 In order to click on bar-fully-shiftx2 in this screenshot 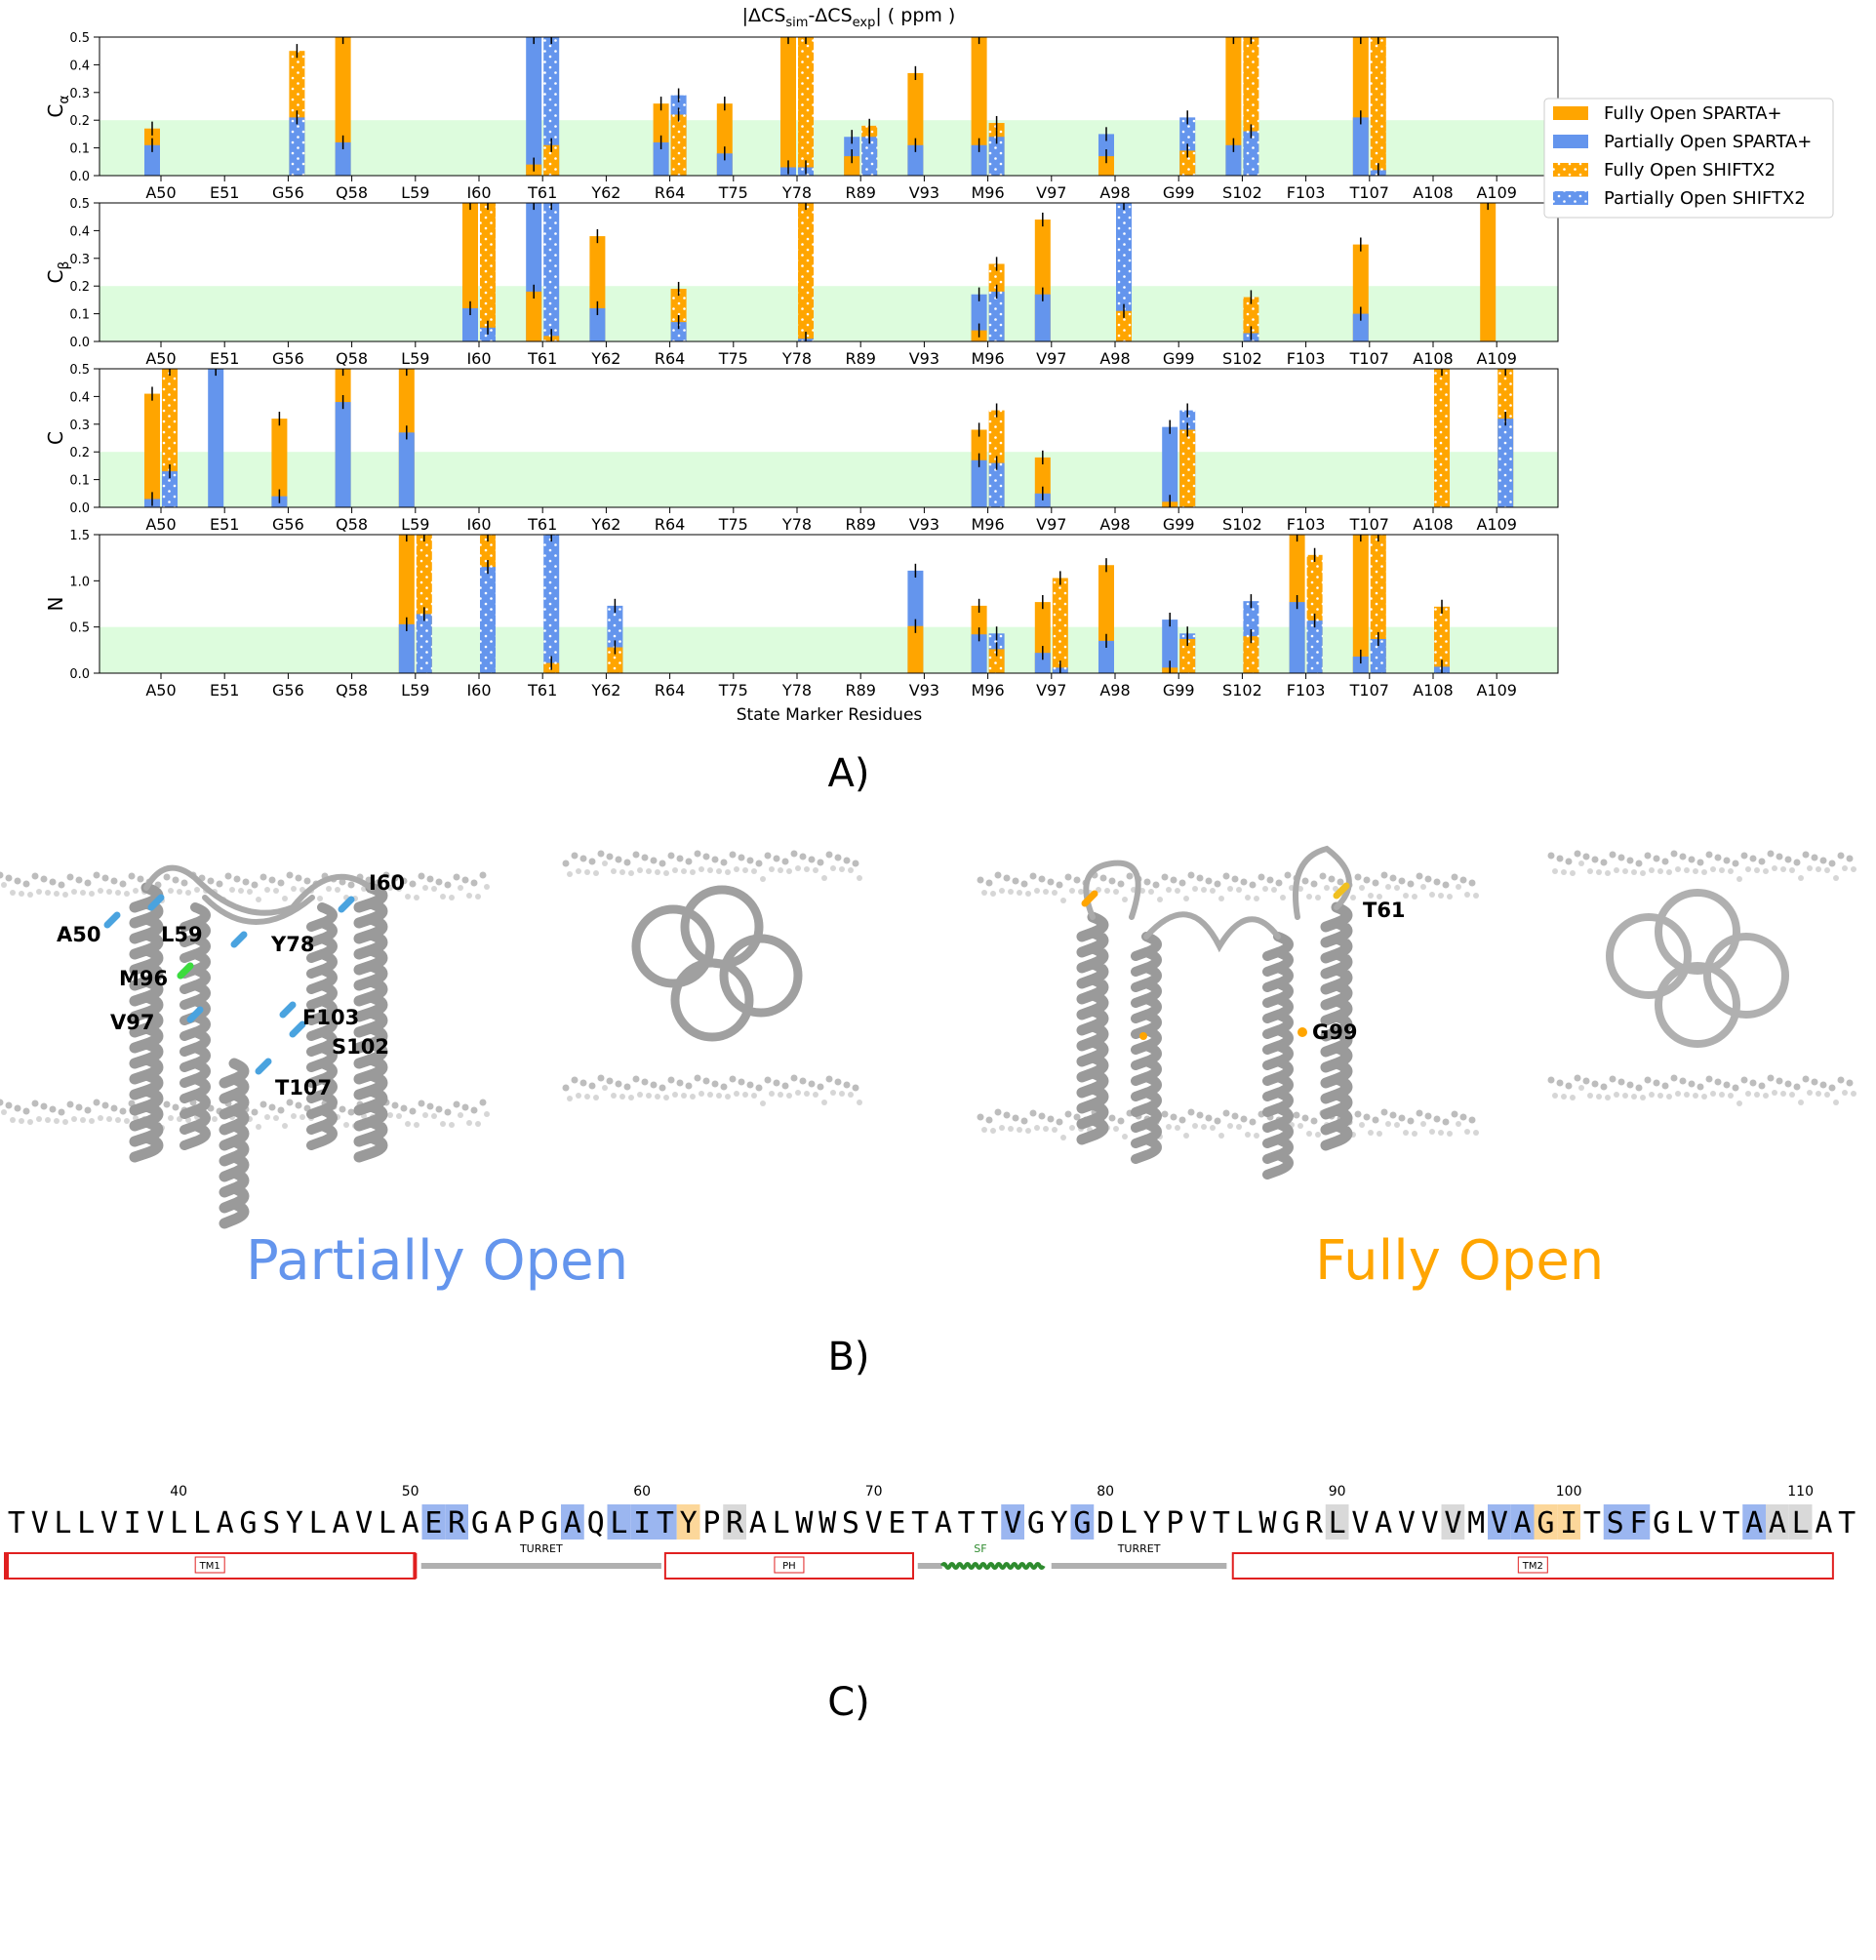, I will do `click(996, 661)`.